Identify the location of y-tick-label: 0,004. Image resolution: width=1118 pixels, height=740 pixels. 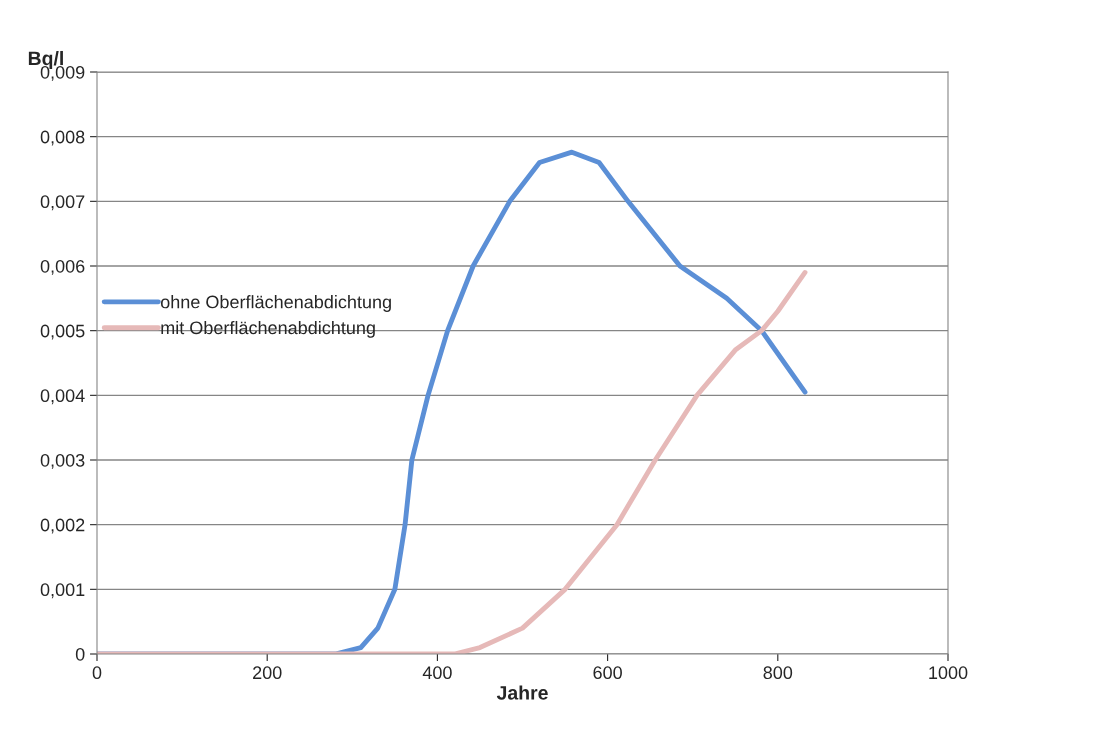
(62, 397).